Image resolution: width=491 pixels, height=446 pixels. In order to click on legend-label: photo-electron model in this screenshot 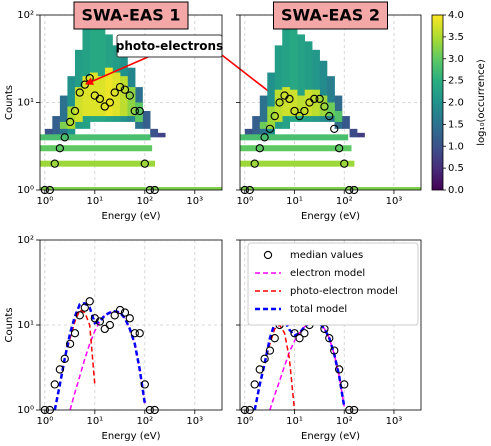, I will do `click(344, 291)`.